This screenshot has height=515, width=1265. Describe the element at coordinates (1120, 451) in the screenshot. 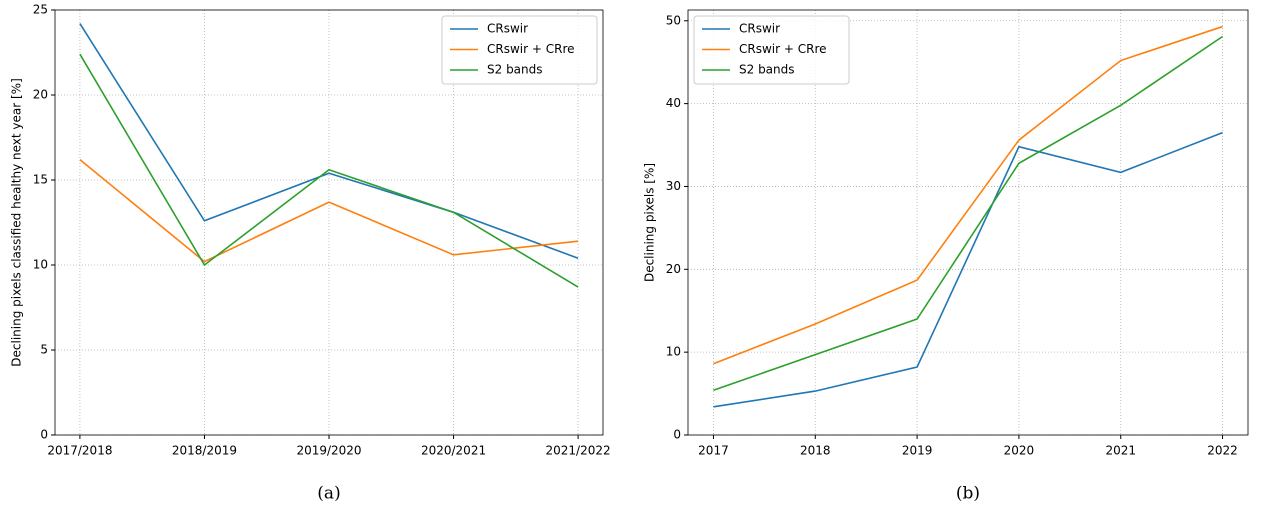

I see `x-tick-label: 2021` at that location.